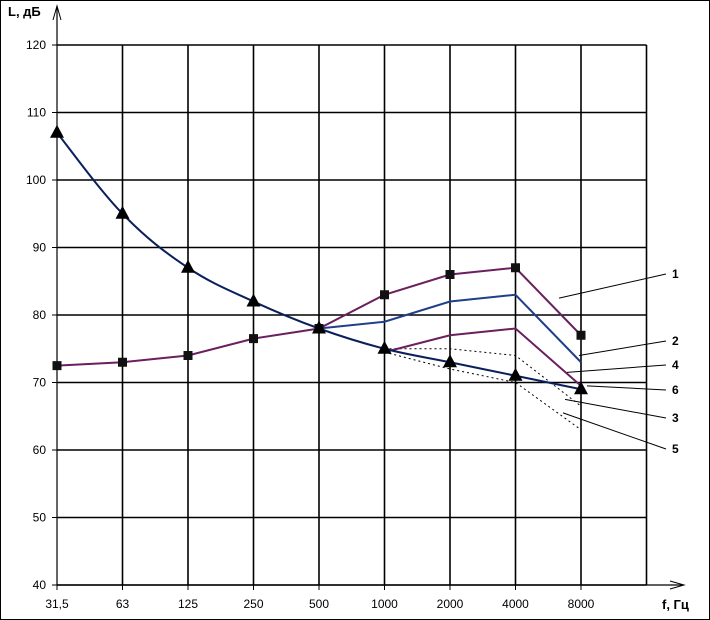  I want to click on y-tick-label: 120, so click(36, 45).